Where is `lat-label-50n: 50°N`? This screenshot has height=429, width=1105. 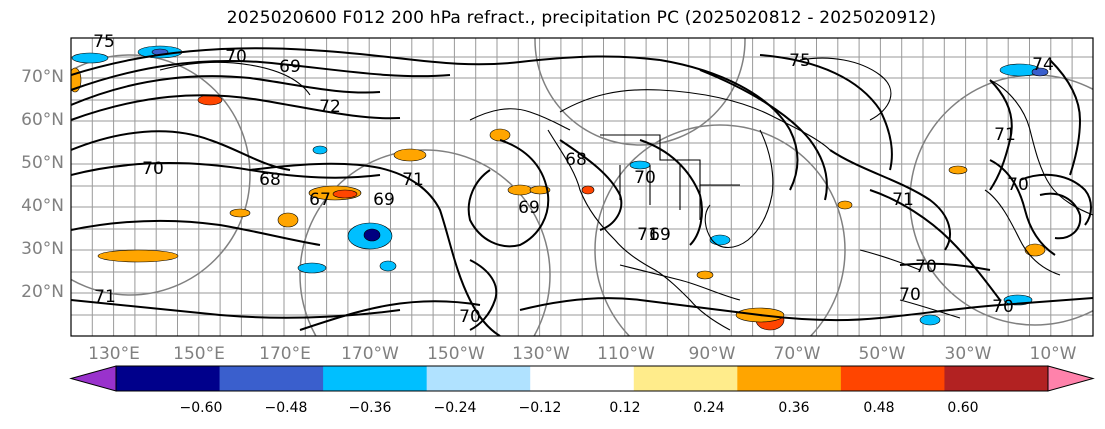 lat-label-50n: 50°N is located at coordinates (42, 163).